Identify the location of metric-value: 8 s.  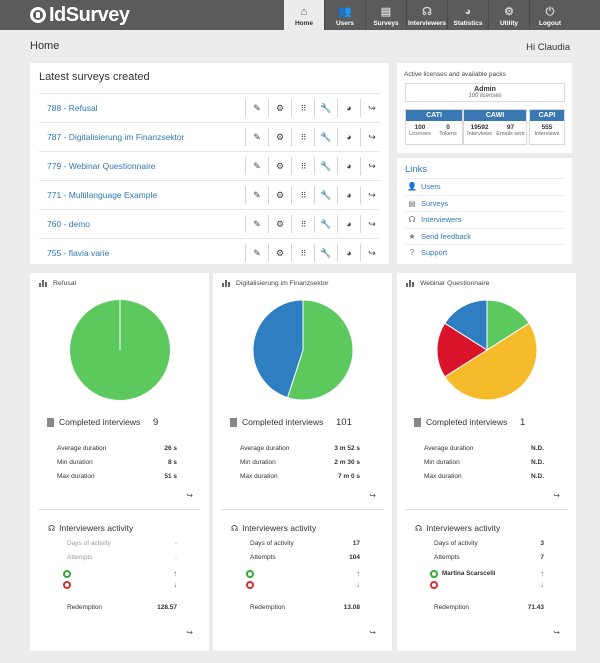
(172, 462).